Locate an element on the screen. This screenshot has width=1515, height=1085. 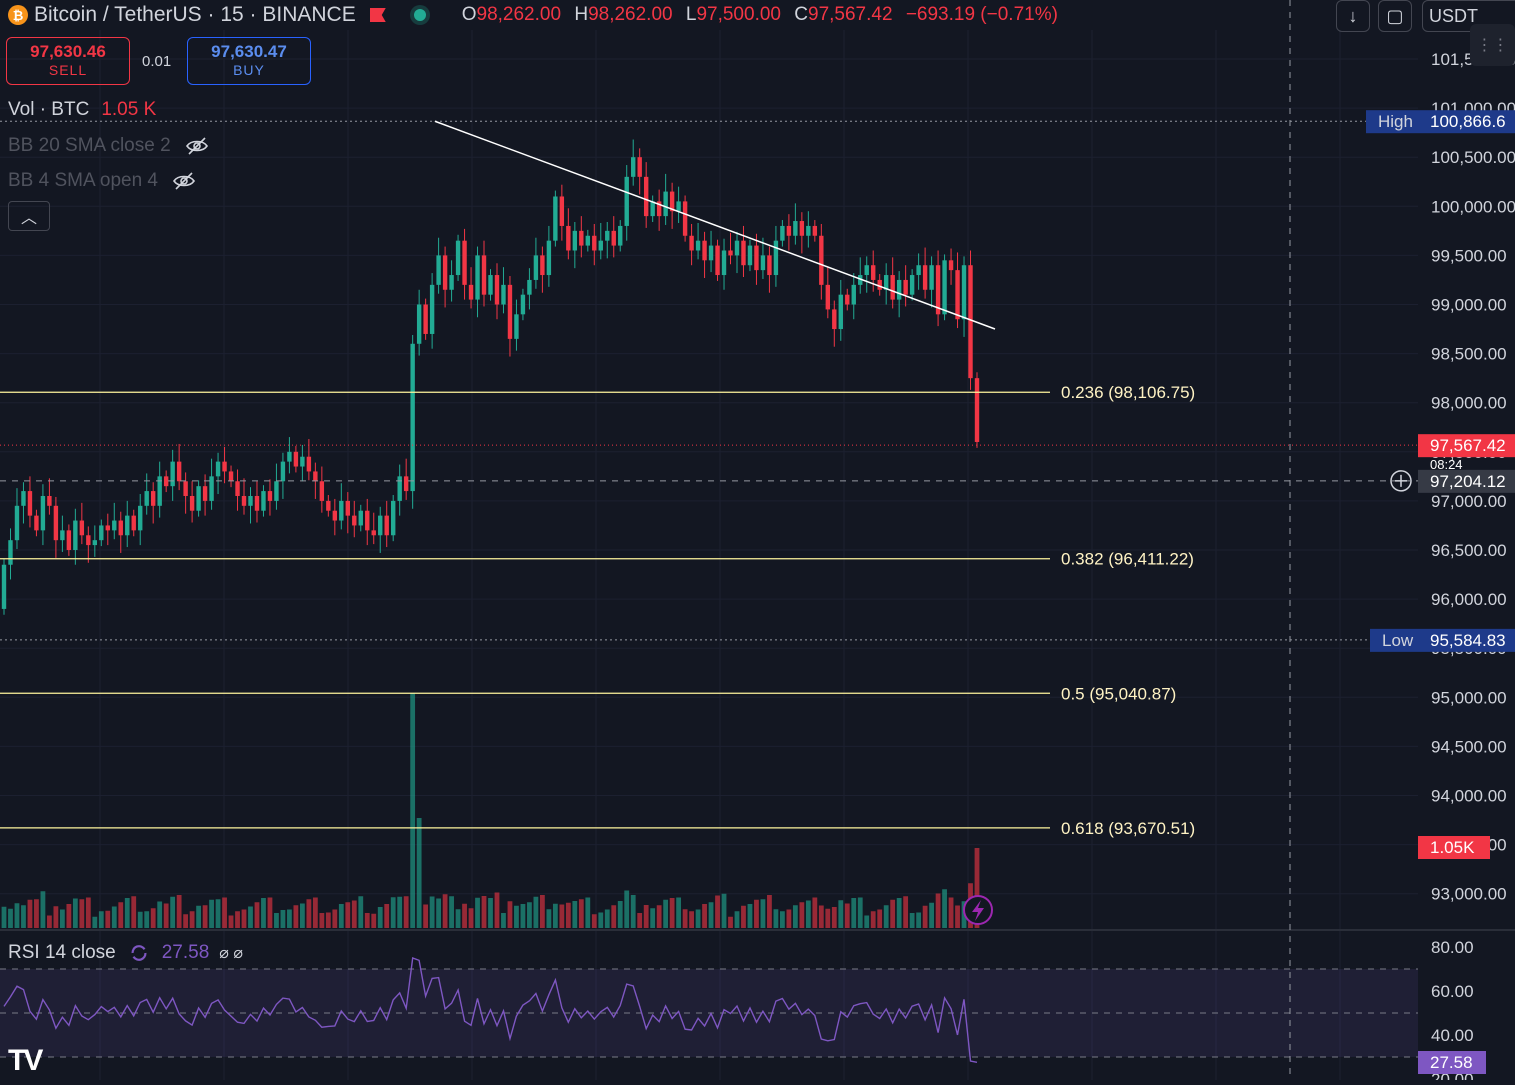
lightning-button is located at coordinates (978, 910).